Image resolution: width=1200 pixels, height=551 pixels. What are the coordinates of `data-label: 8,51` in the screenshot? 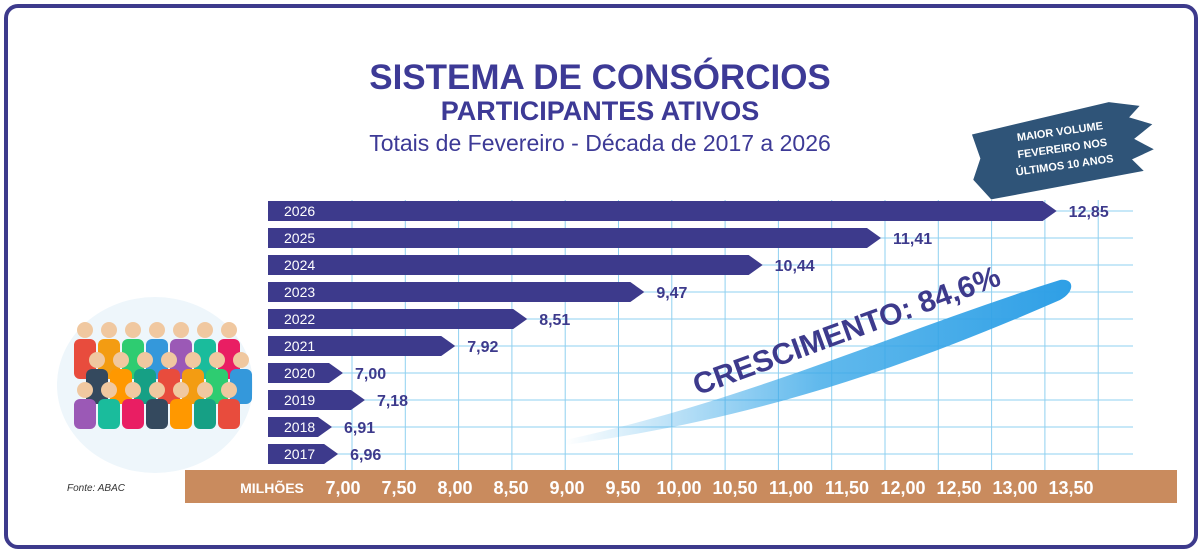 It's located at (554, 320).